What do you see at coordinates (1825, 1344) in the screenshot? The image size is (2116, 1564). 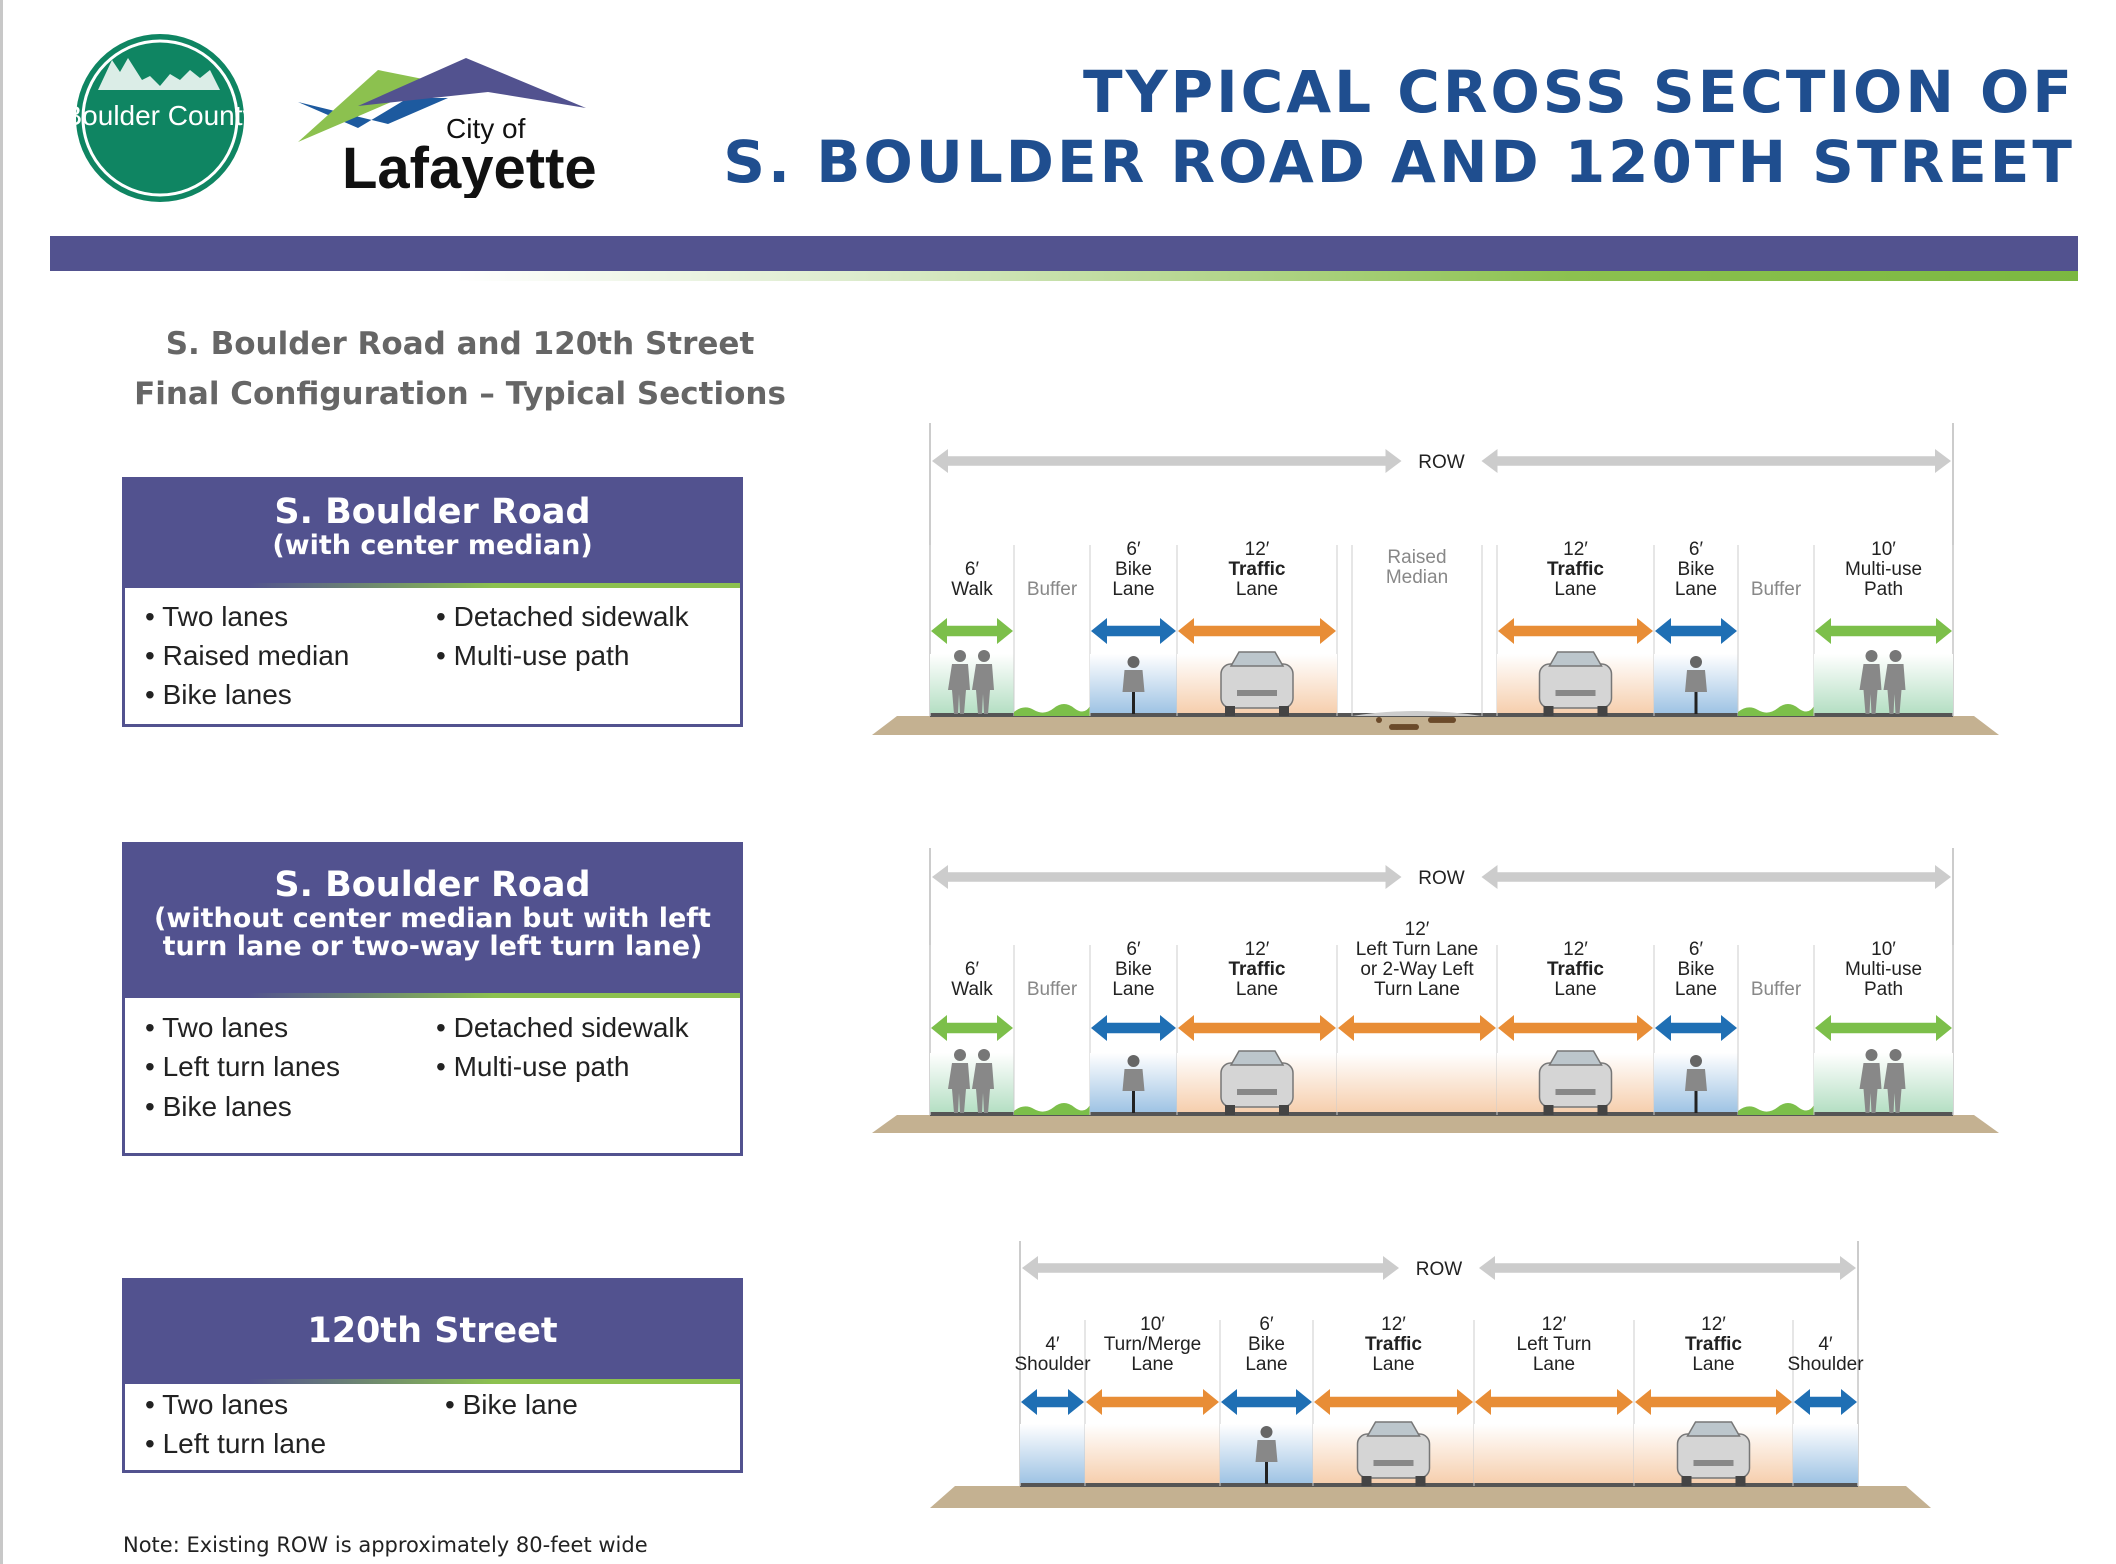 I see `lane-width-label: 4′` at bounding box center [1825, 1344].